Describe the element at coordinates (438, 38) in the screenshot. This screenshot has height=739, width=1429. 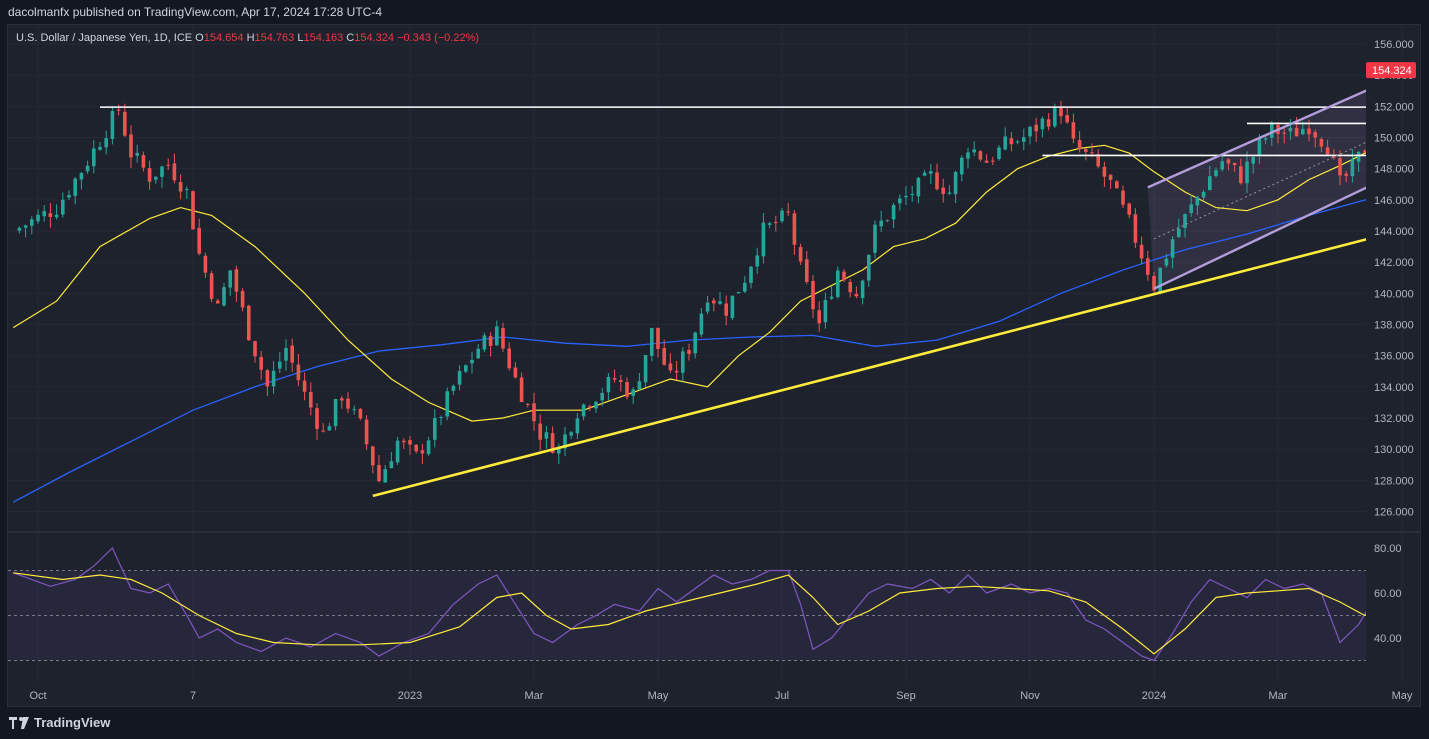
I see `change-value: −0.343 (−0.22%)` at that location.